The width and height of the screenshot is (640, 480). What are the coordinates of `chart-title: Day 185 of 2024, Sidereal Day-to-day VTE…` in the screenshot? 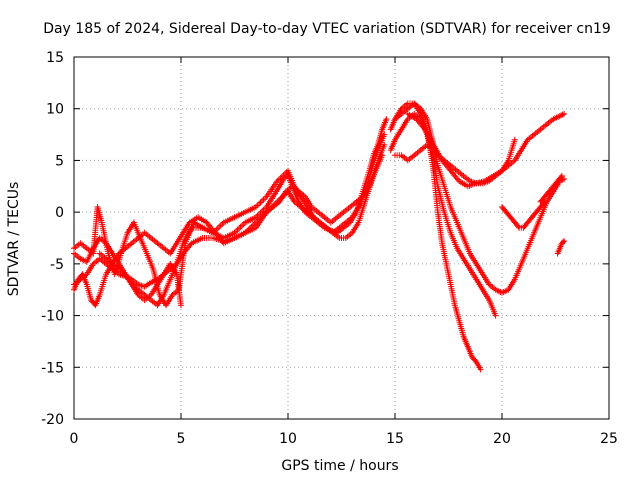 It's located at (327, 29).